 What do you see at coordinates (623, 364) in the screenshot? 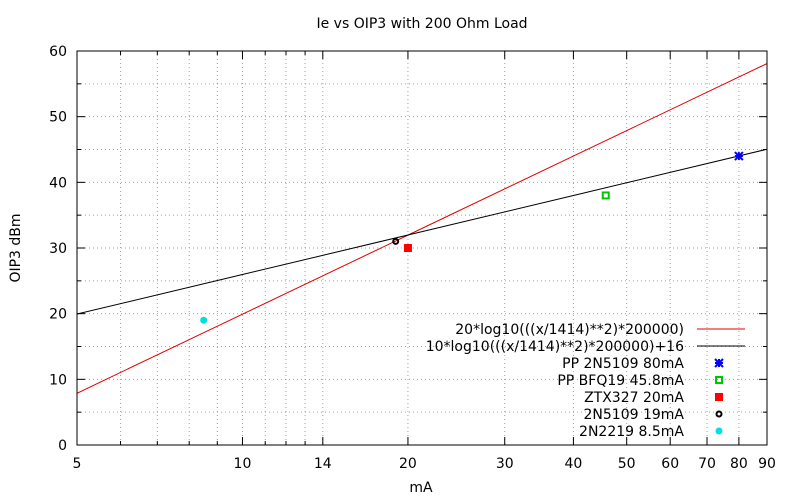
I see `legend-label-3: PP 2N5109 80mA` at bounding box center [623, 364].